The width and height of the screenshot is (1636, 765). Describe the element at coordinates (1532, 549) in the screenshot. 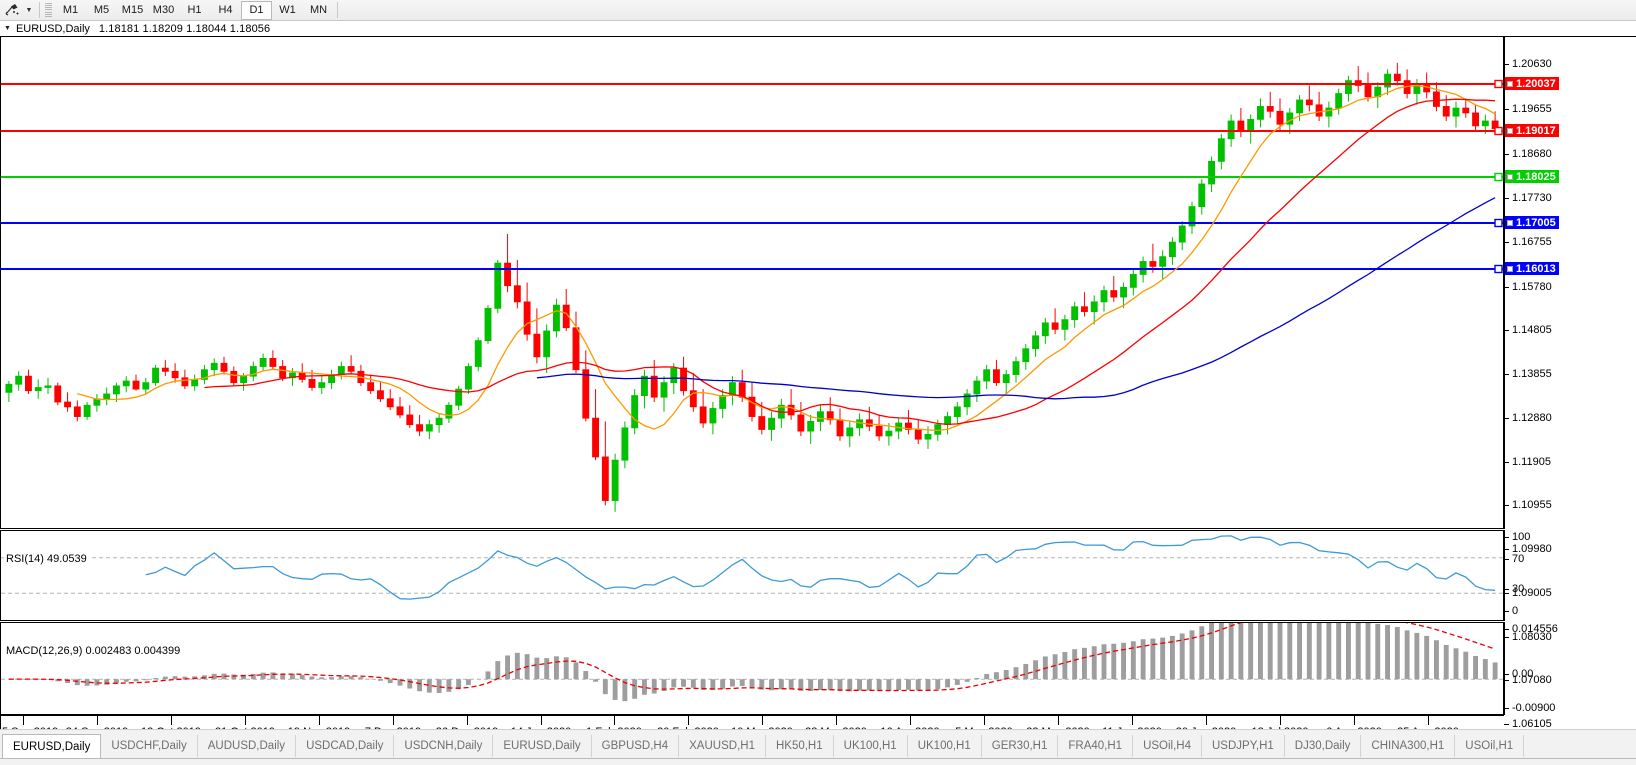

I see `tick-label: 1.09980` at that location.